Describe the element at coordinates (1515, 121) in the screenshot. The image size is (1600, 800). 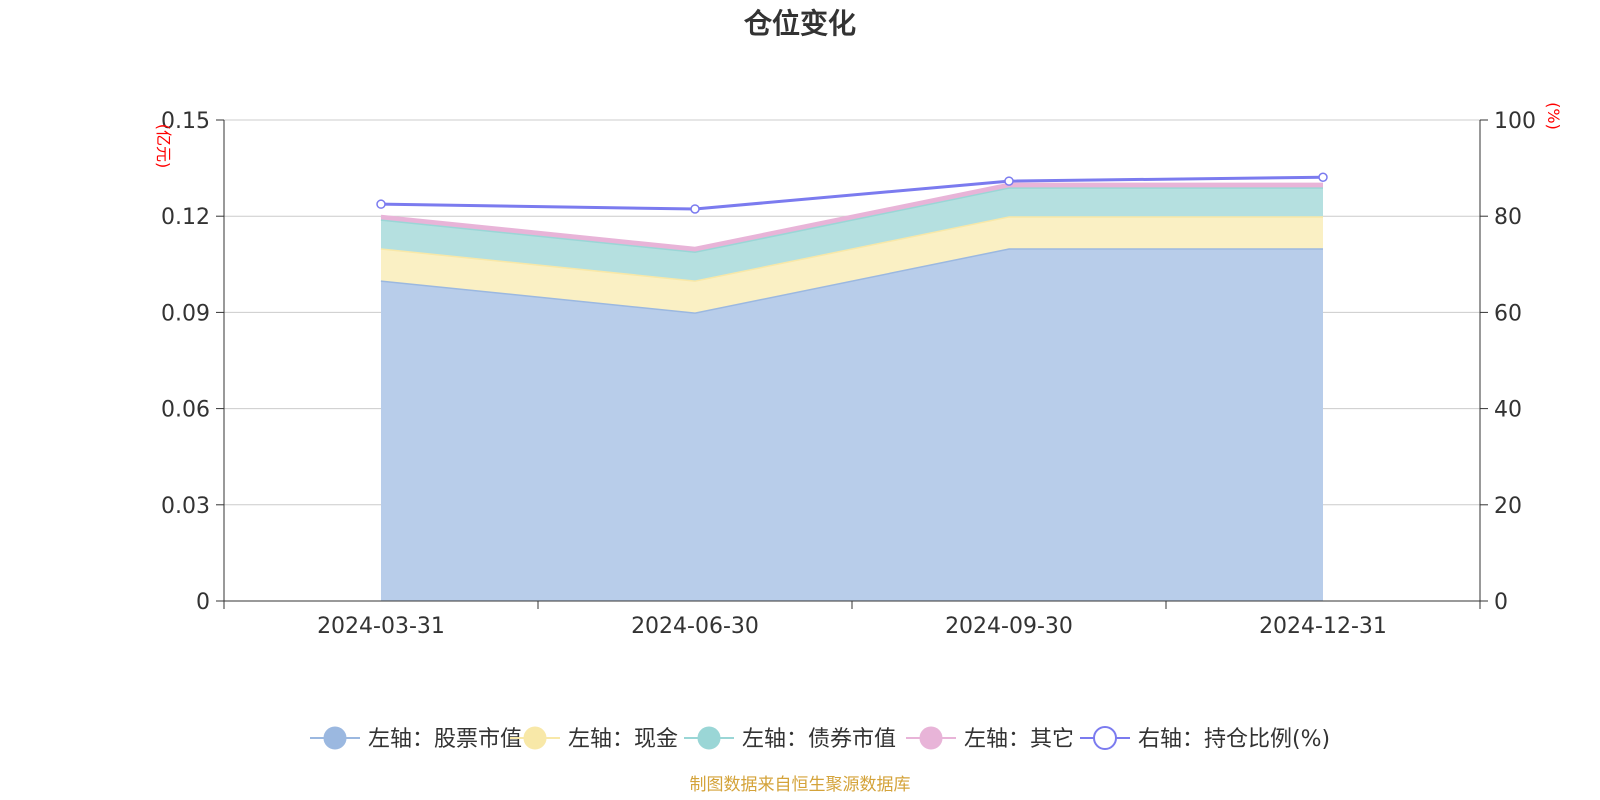
I see `right-tick-label: 100` at that location.